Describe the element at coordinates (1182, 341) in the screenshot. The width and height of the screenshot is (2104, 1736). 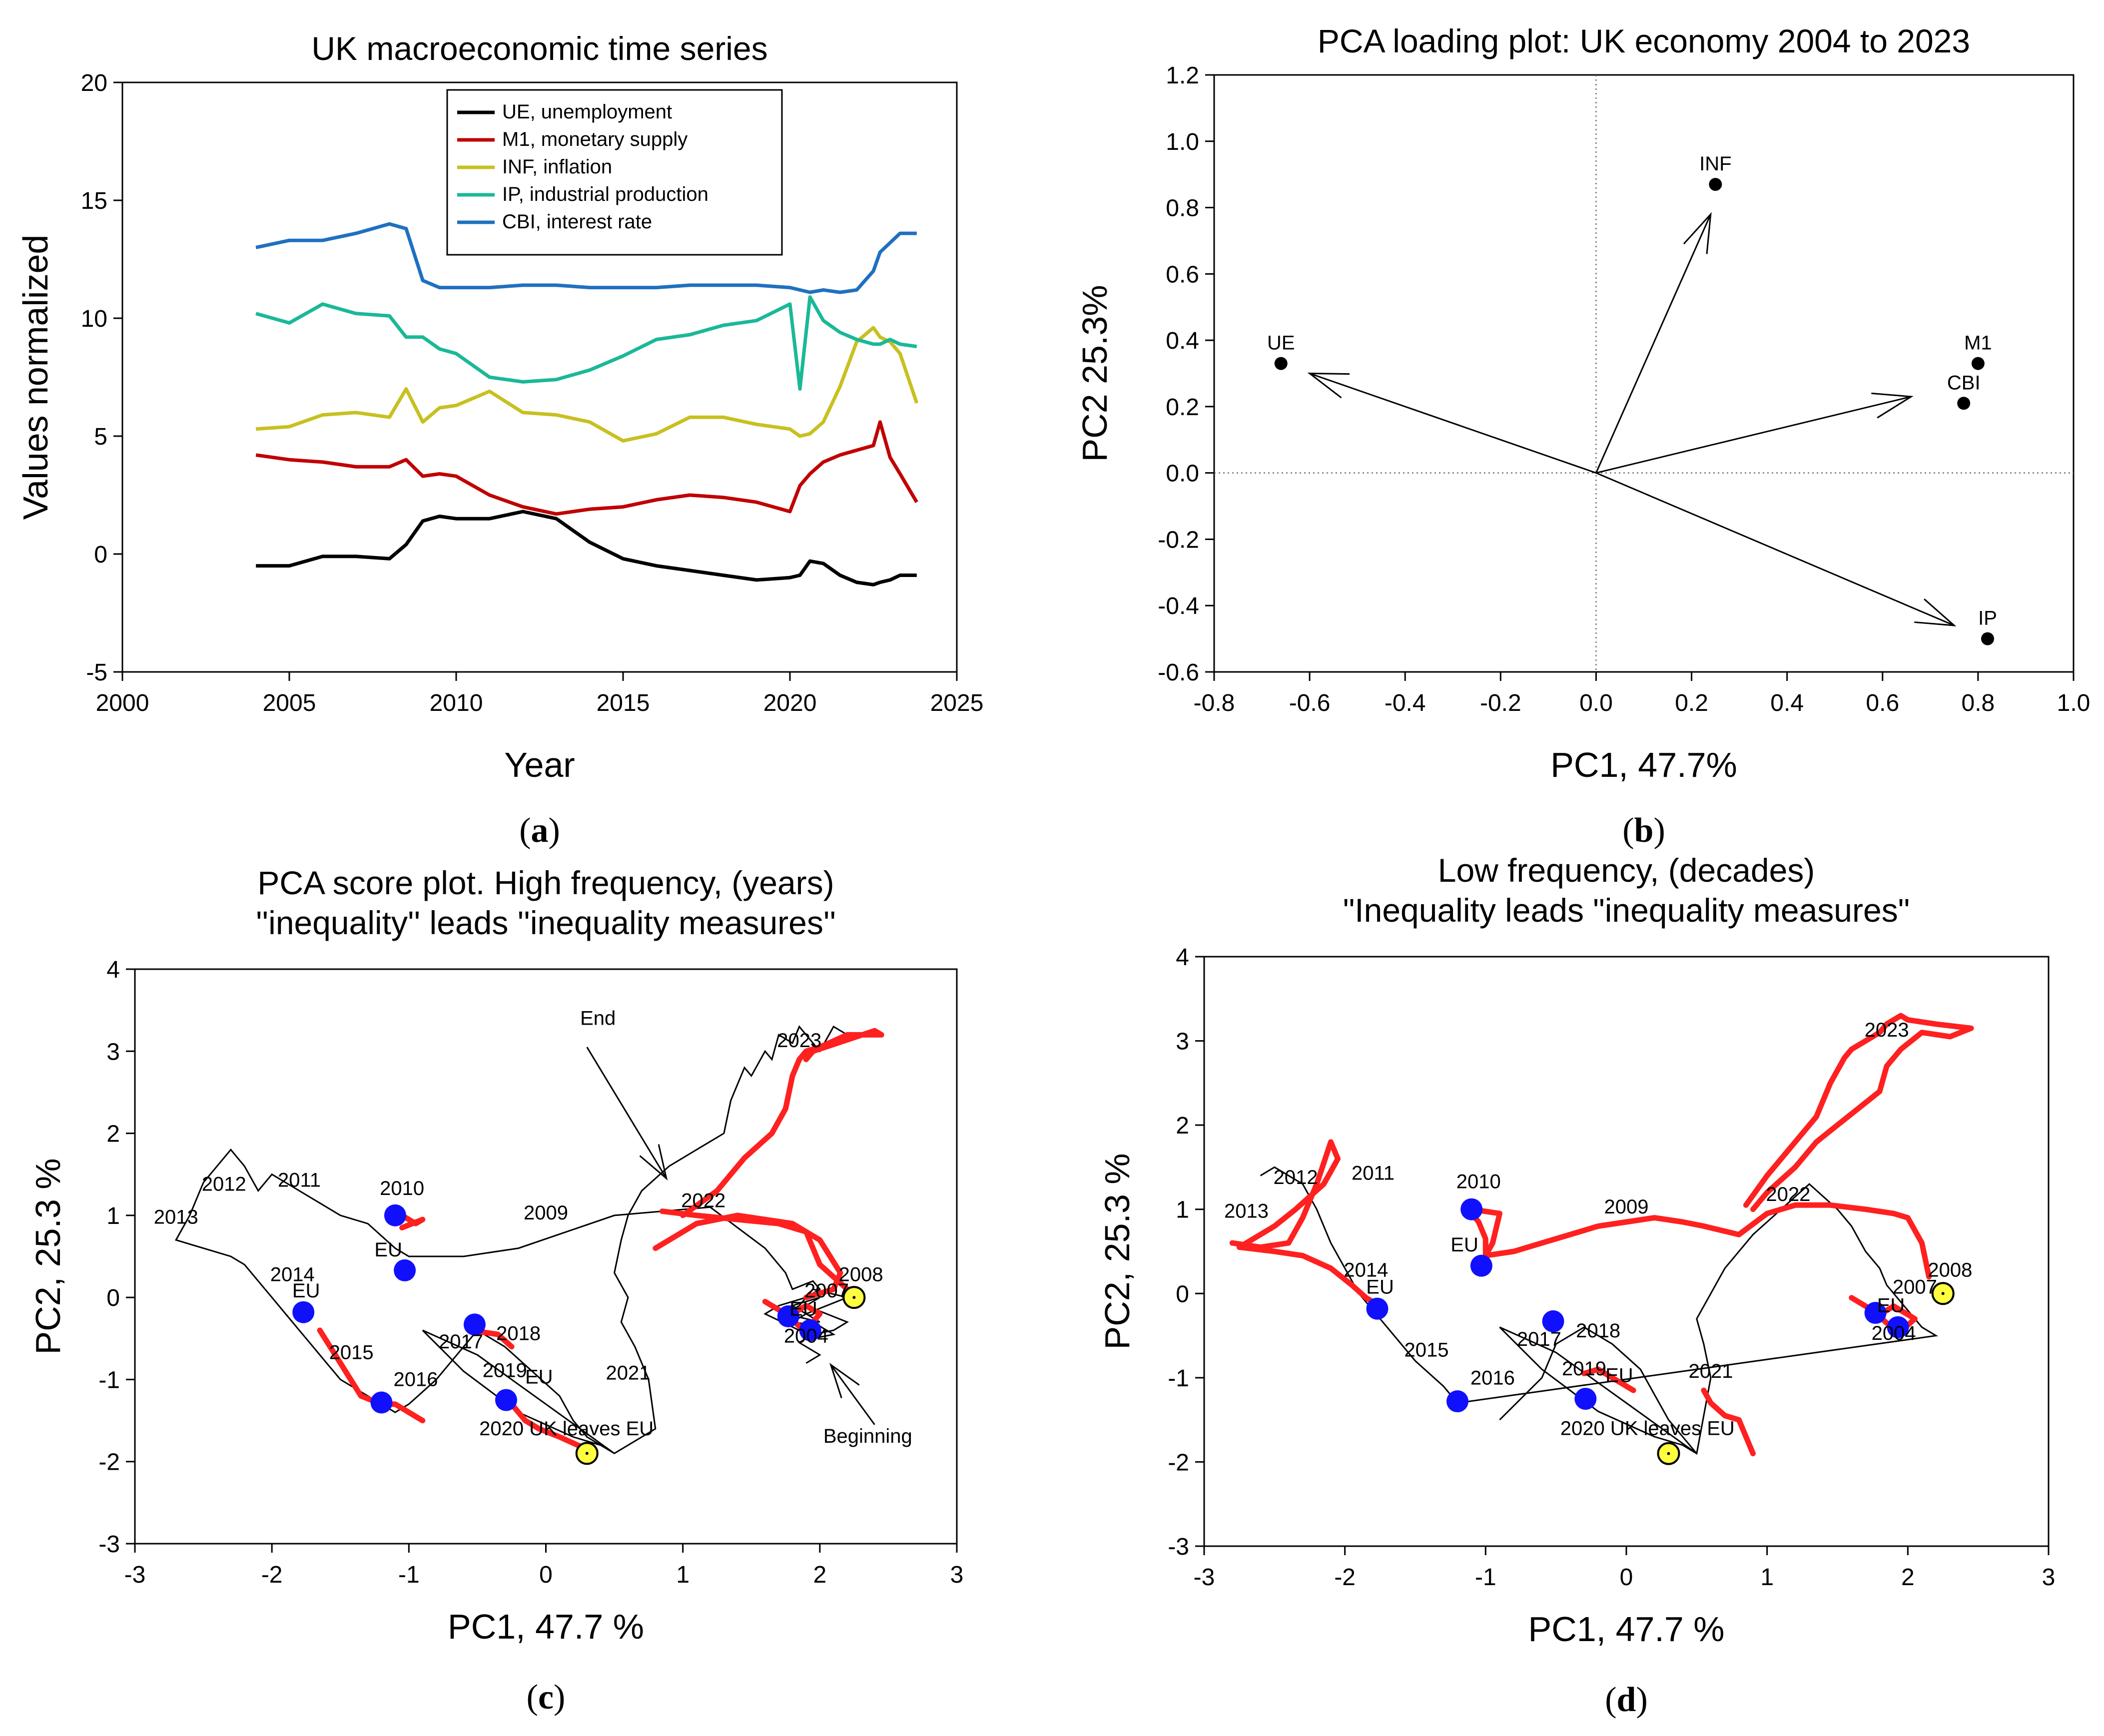
I see `y-tick-label: 0.4` at that location.